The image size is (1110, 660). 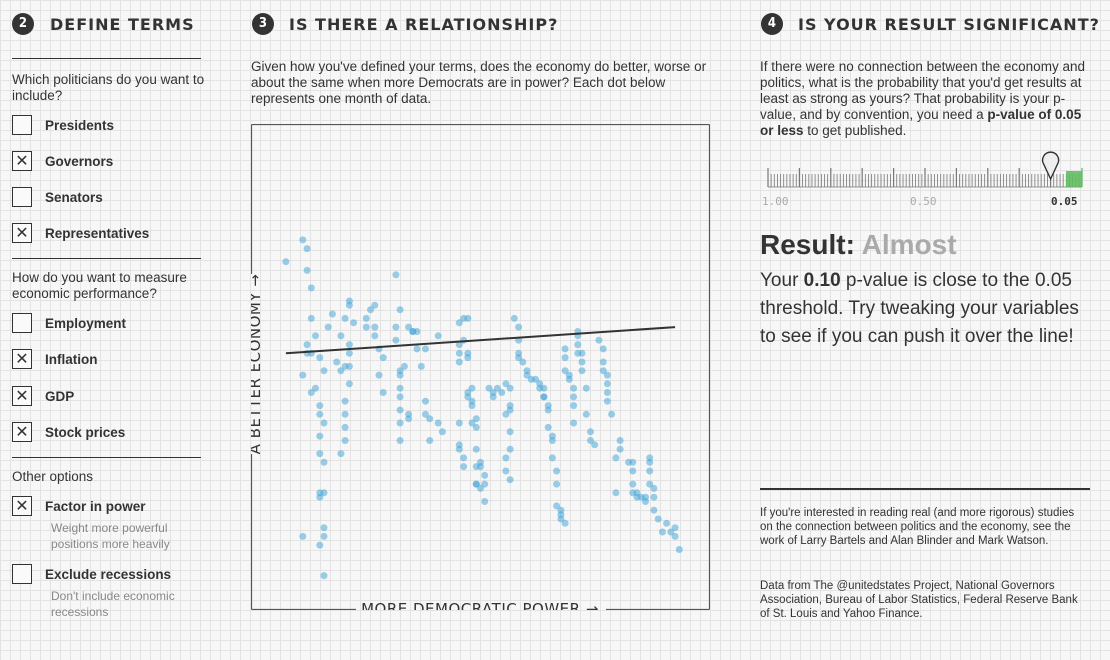 What do you see at coordinates (925, 178) in the screenshot?
I see `scale-ticks` at bounding box center [925, 178].